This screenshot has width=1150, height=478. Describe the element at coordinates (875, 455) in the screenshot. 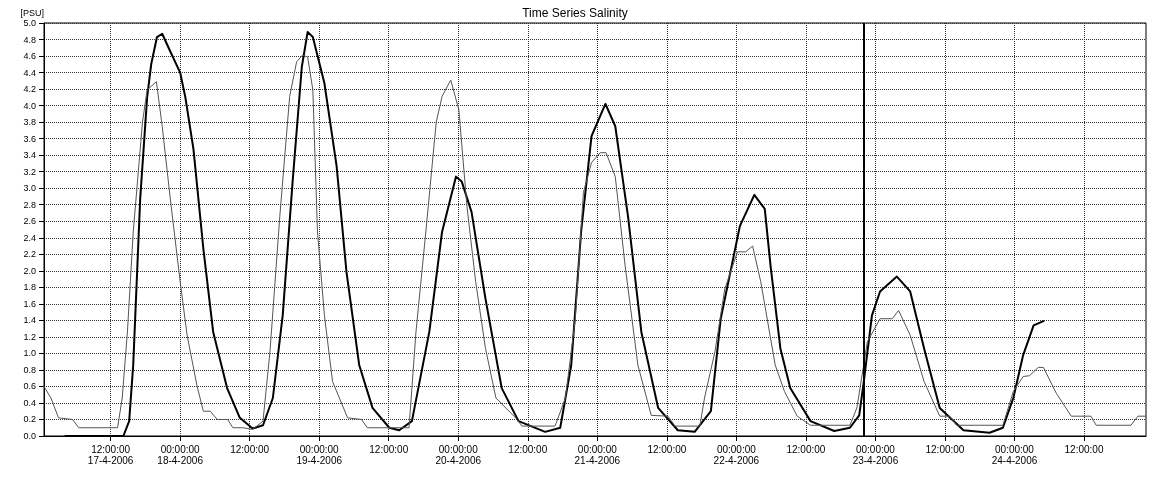

I see `x-tick-label: 00:00:00 23-4-2006` at that location.